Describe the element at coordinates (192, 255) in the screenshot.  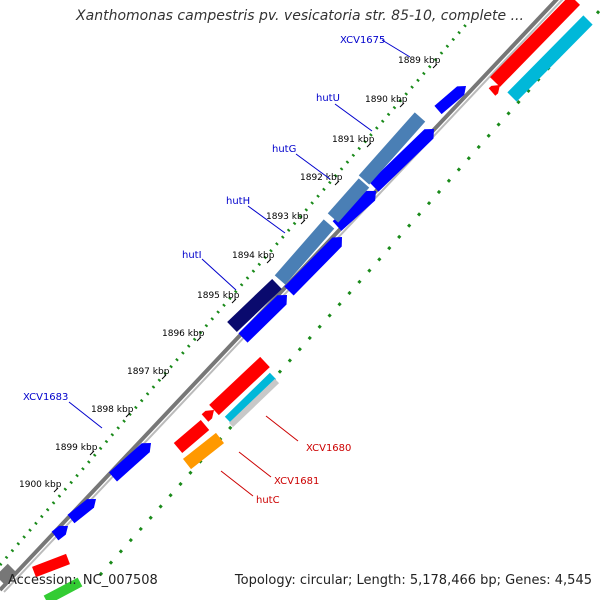
I see `gene-label: hutI` at that location.